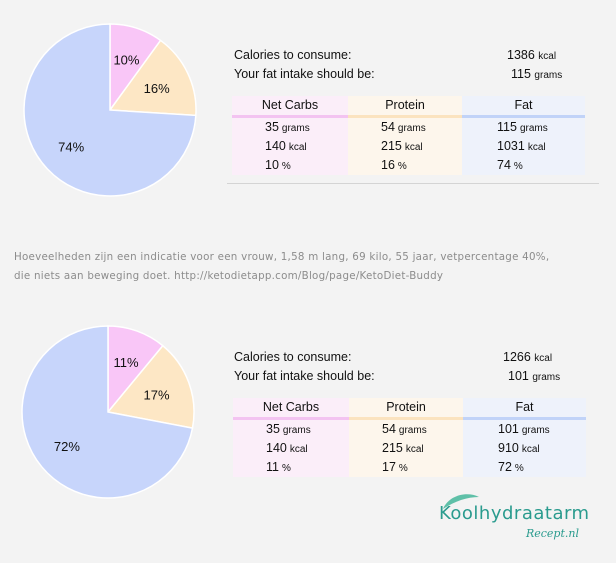 Image resolution: width=616 pixels, height=563 pixels. I want to click on fat-intake-value: 101, so click(518, 376).